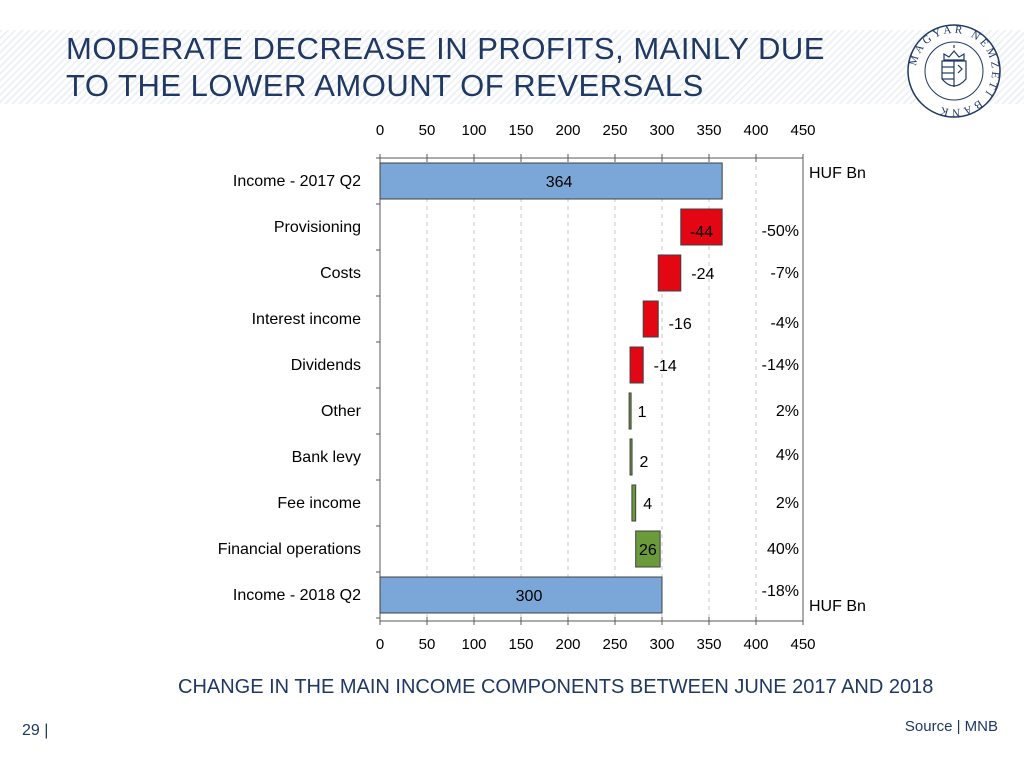  I want to click on data-label: 2, so click(643, 462).